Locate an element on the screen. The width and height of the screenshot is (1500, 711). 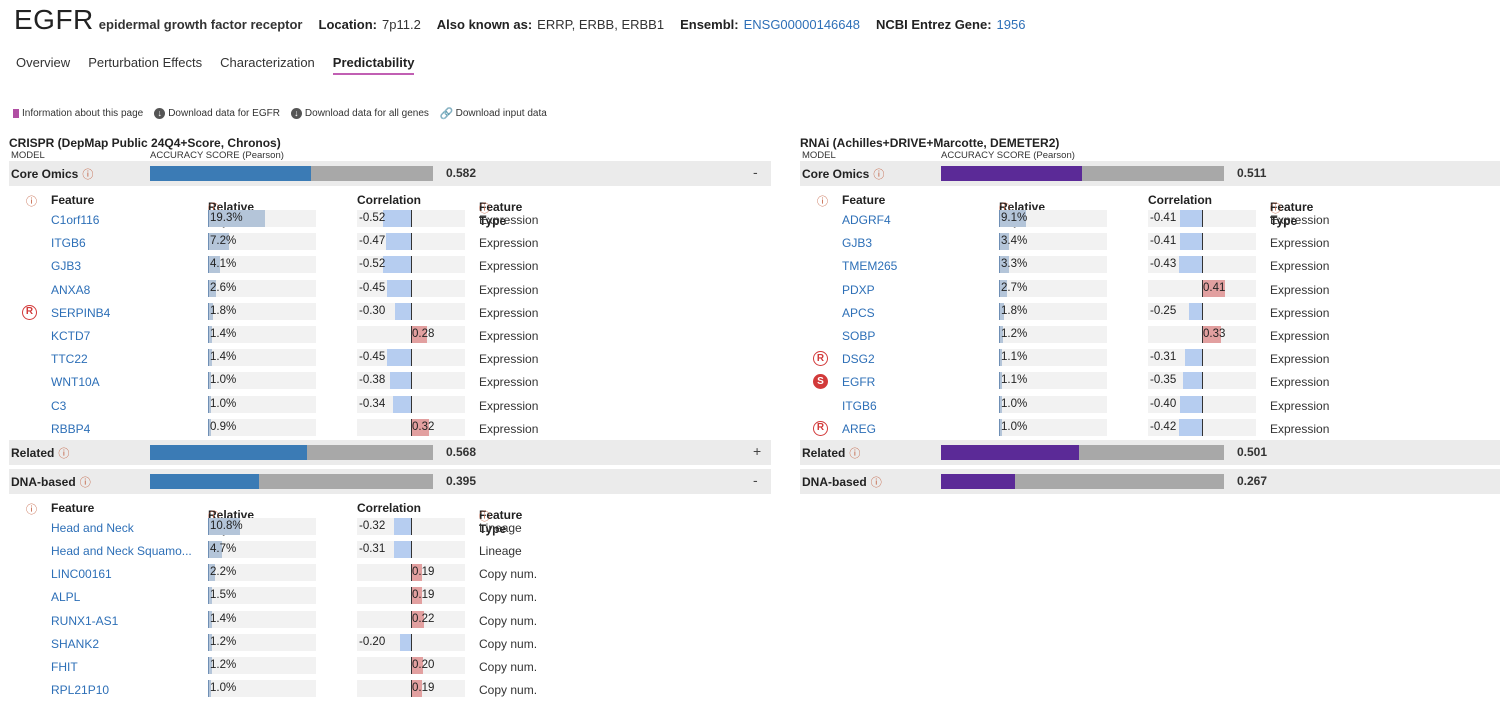
importance-value: 1.2% is located at coordinates (1014, 333).